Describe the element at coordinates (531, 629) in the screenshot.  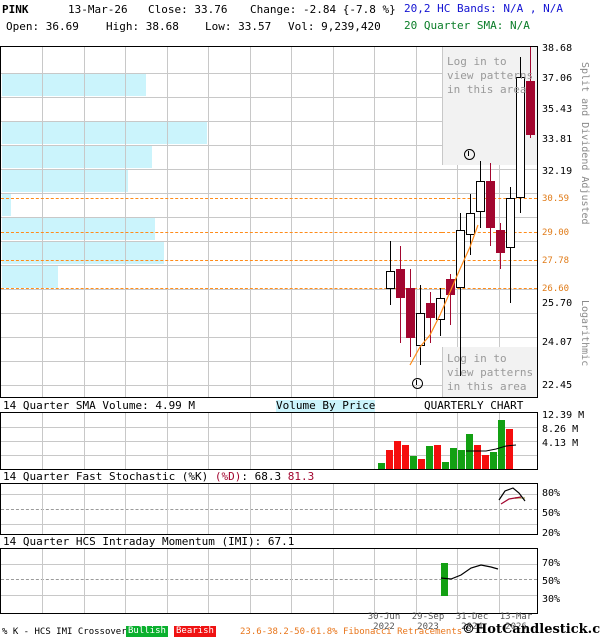
I see `brand-watermark: ©HotCandlestick.com` at that location.